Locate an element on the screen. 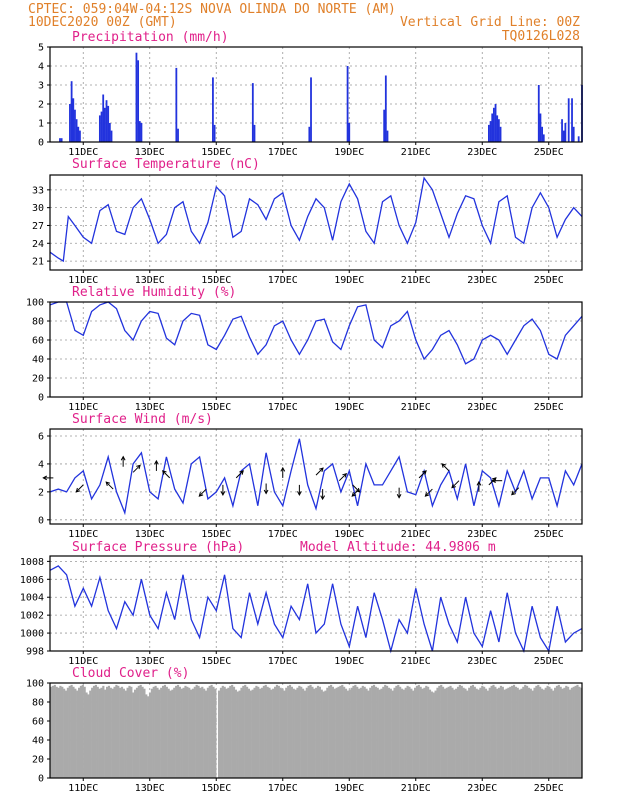 This screenshot has width=618, height=804. y-tick-label: 1000 is located at coordinates (32, 634).